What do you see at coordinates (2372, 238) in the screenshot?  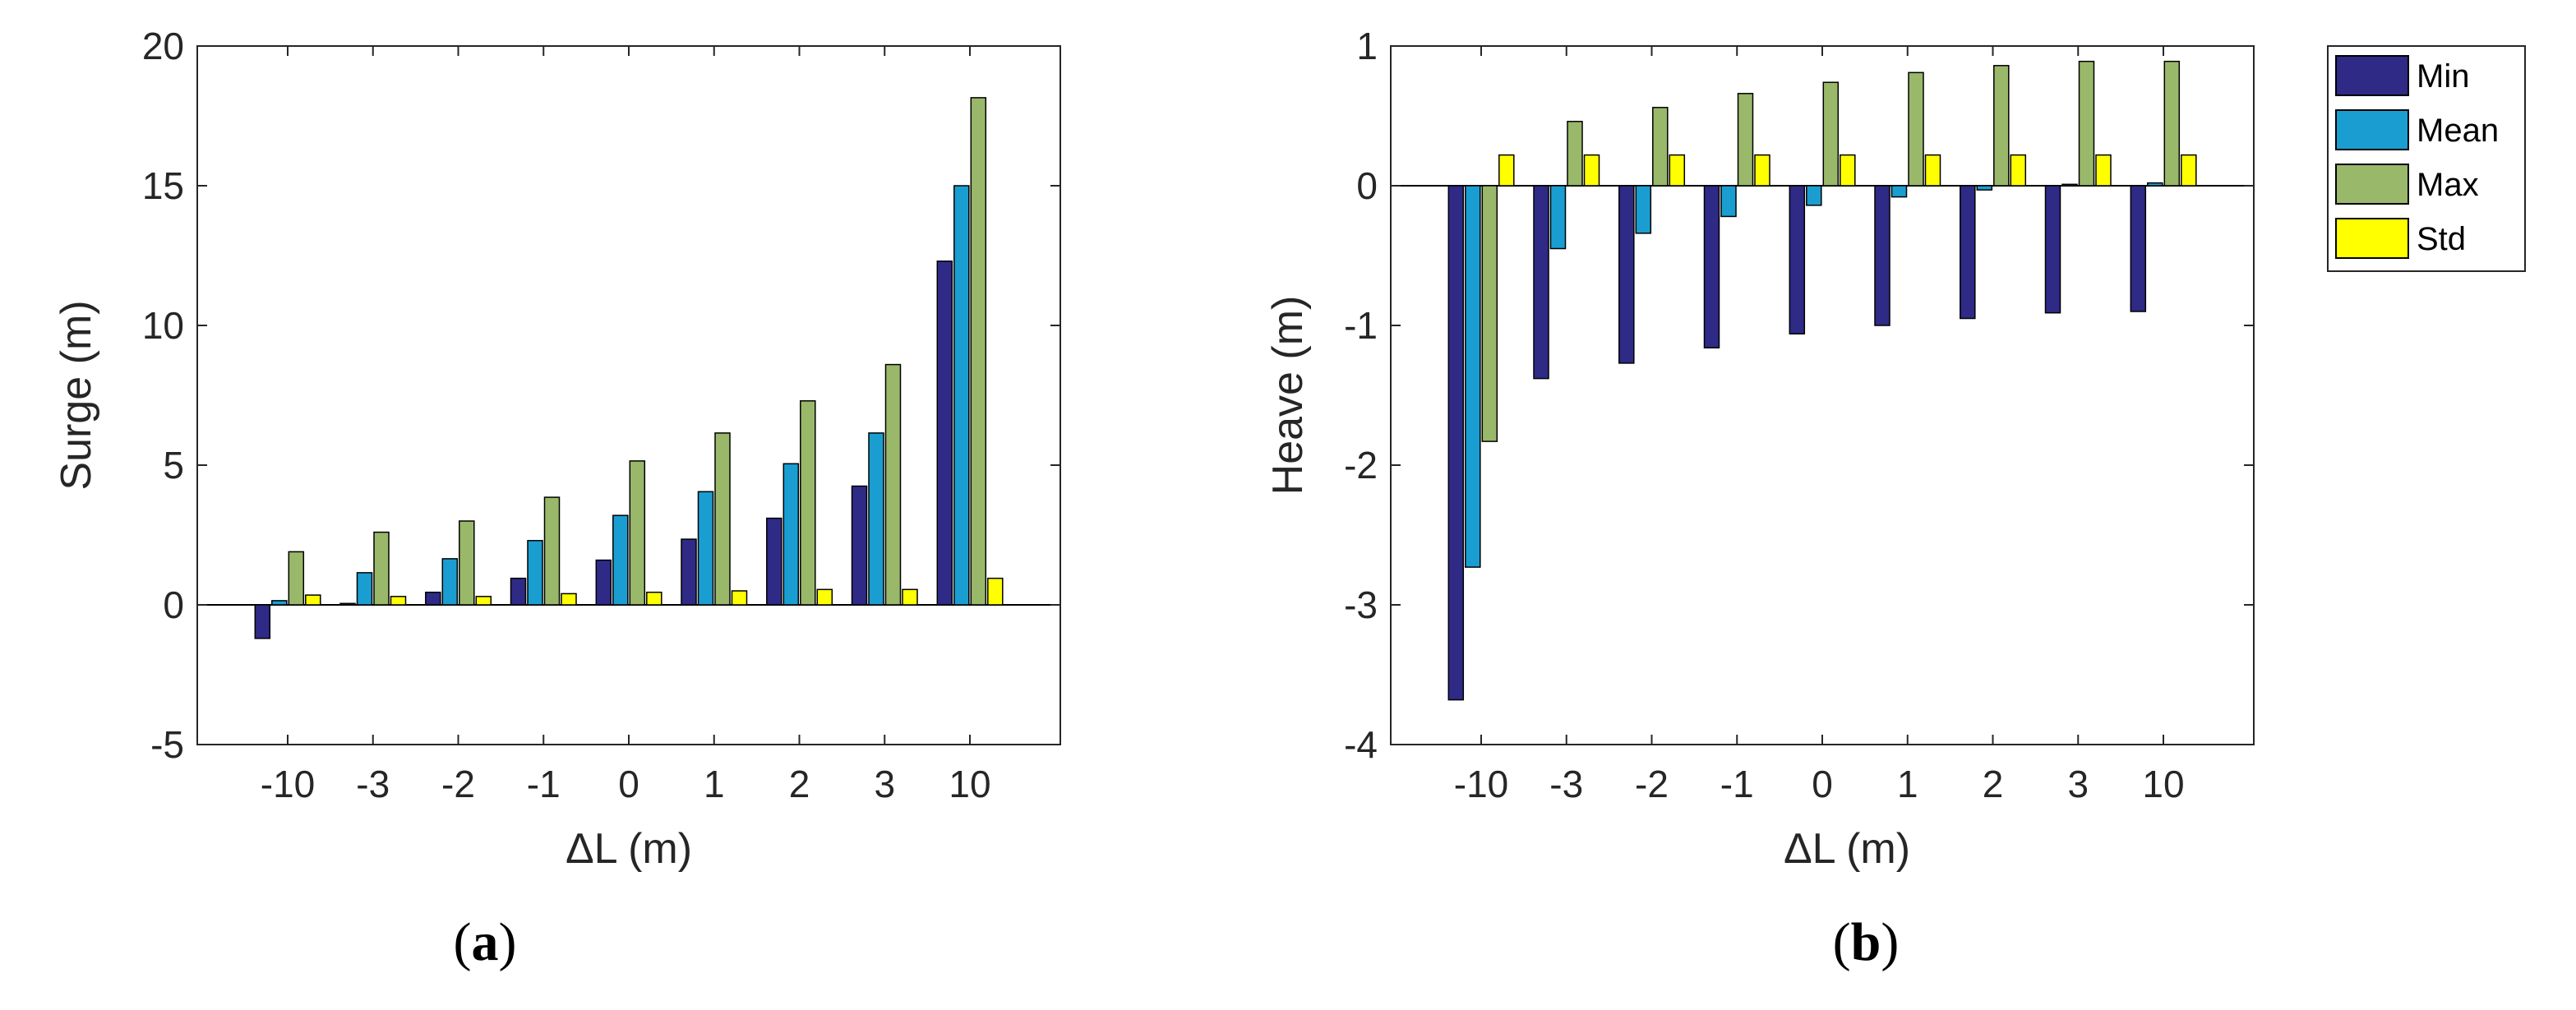 I see `legend-swatch-std` at bounding box center [2372, 238].